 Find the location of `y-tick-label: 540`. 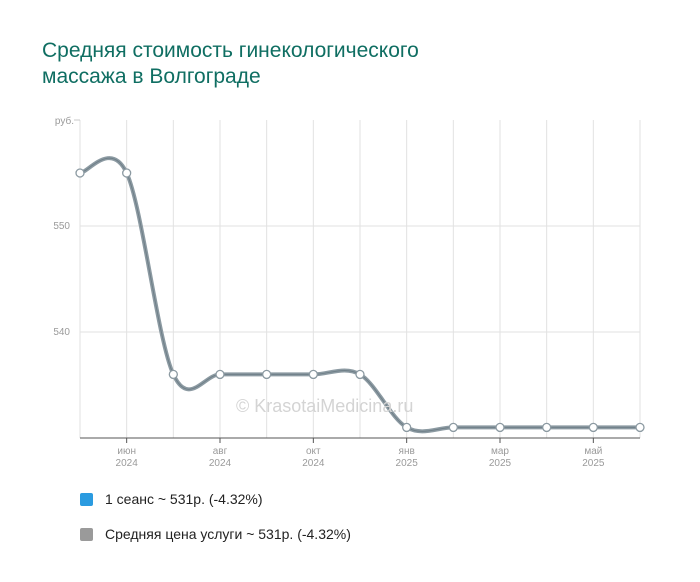

y-tick-label: 540 is located at coordinates (61, 332).